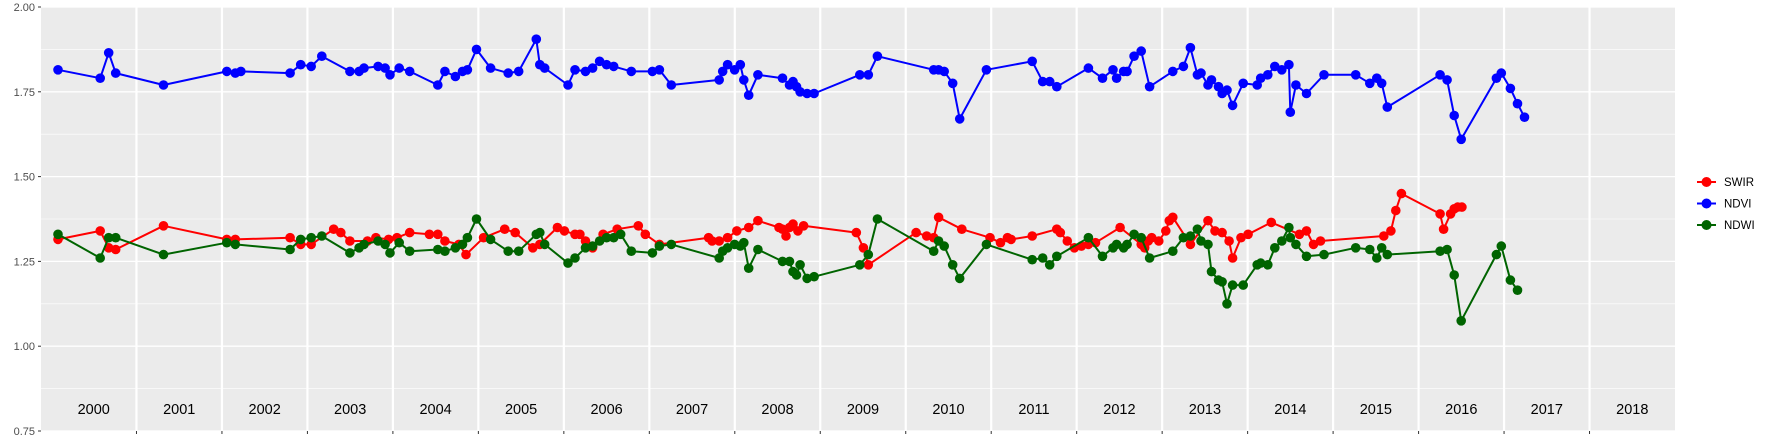 This screenshot has width=1773, height=442. Describe the element at coordinates (760, 229) in the screenshot. I see `series-swir` at that location.